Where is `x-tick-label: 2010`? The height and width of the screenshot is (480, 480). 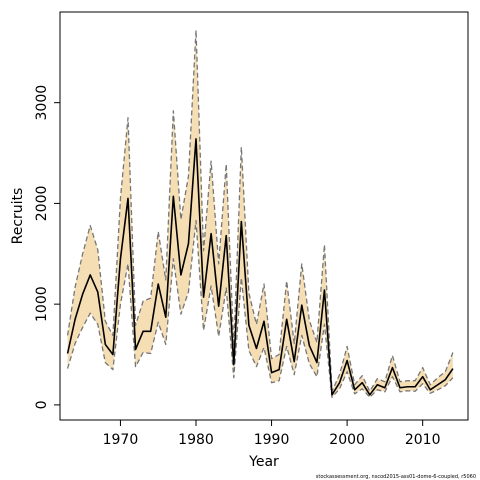 x-tick-label: 2010 is located at coordinates (423, 440).